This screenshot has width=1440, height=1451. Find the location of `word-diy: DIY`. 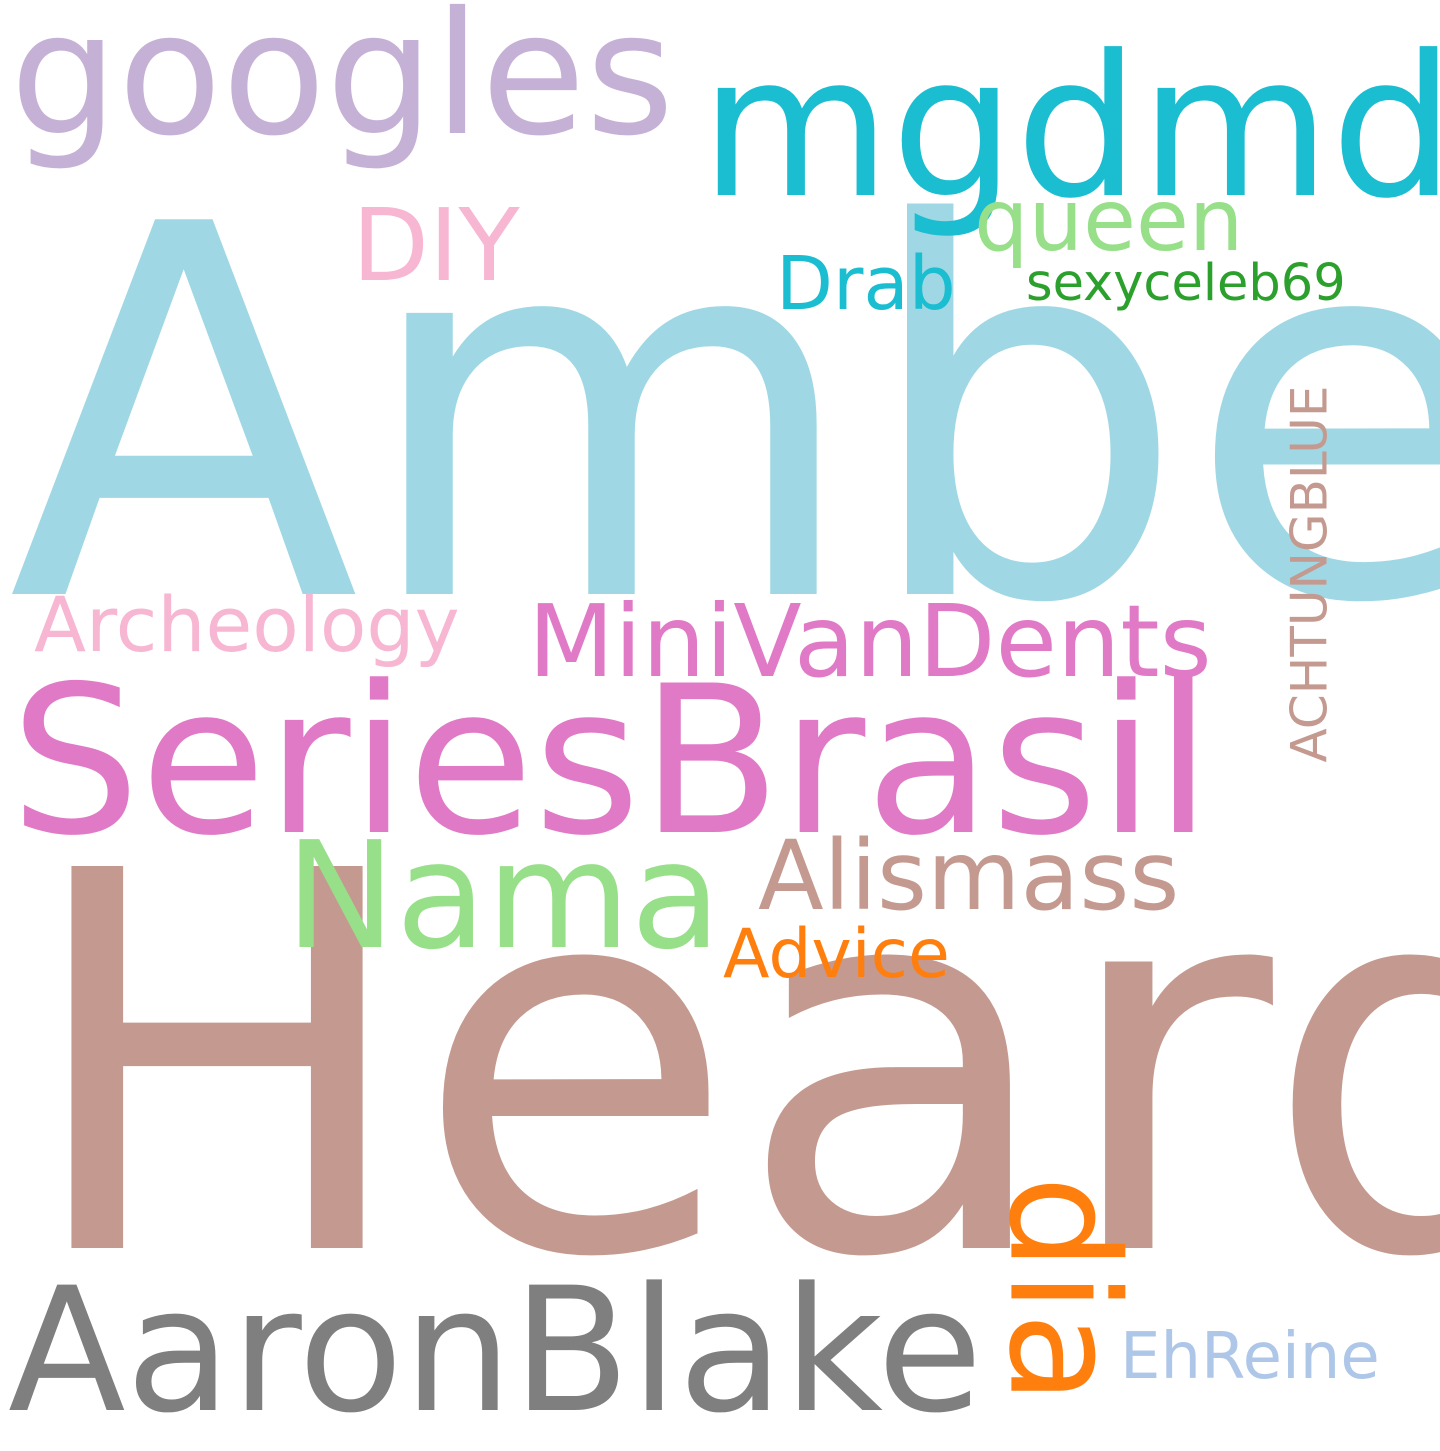

word-diy: DIY is located at coordinates (436, 245).